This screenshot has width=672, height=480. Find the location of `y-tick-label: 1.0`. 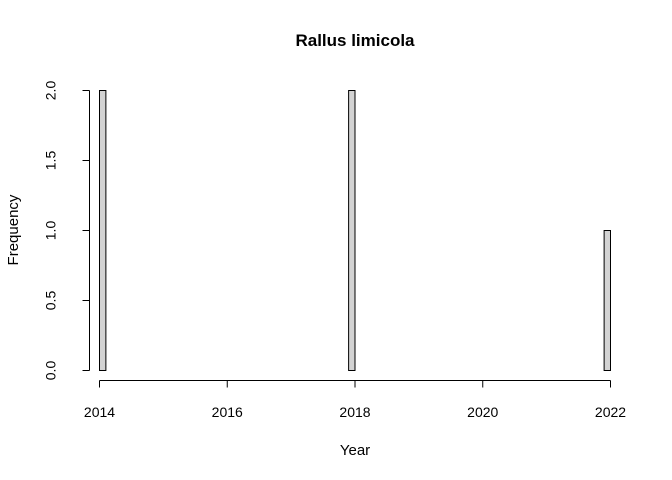

y-tick-label: 1.0 is located at coordinates (51, 231).